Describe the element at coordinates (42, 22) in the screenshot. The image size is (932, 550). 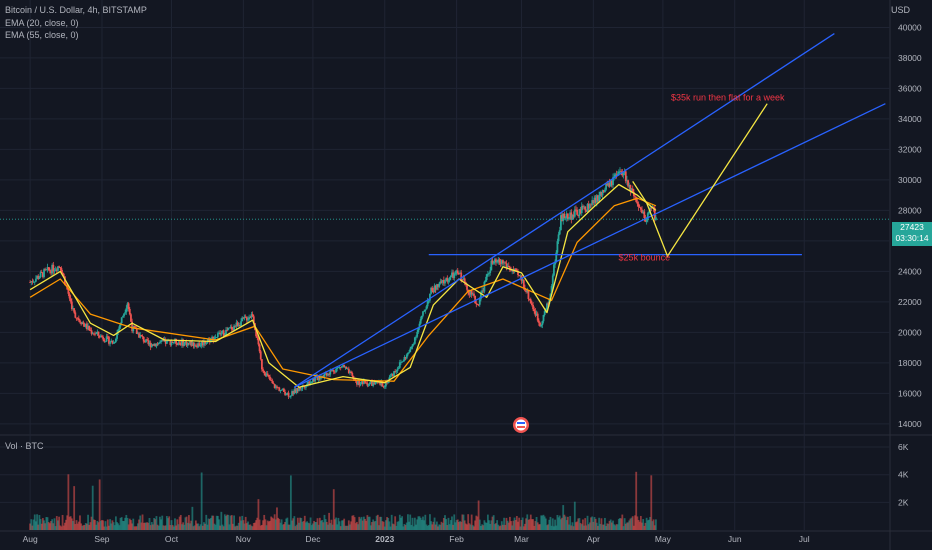
I see `ema20-legend: EMA (20, close, 0)` at that location.